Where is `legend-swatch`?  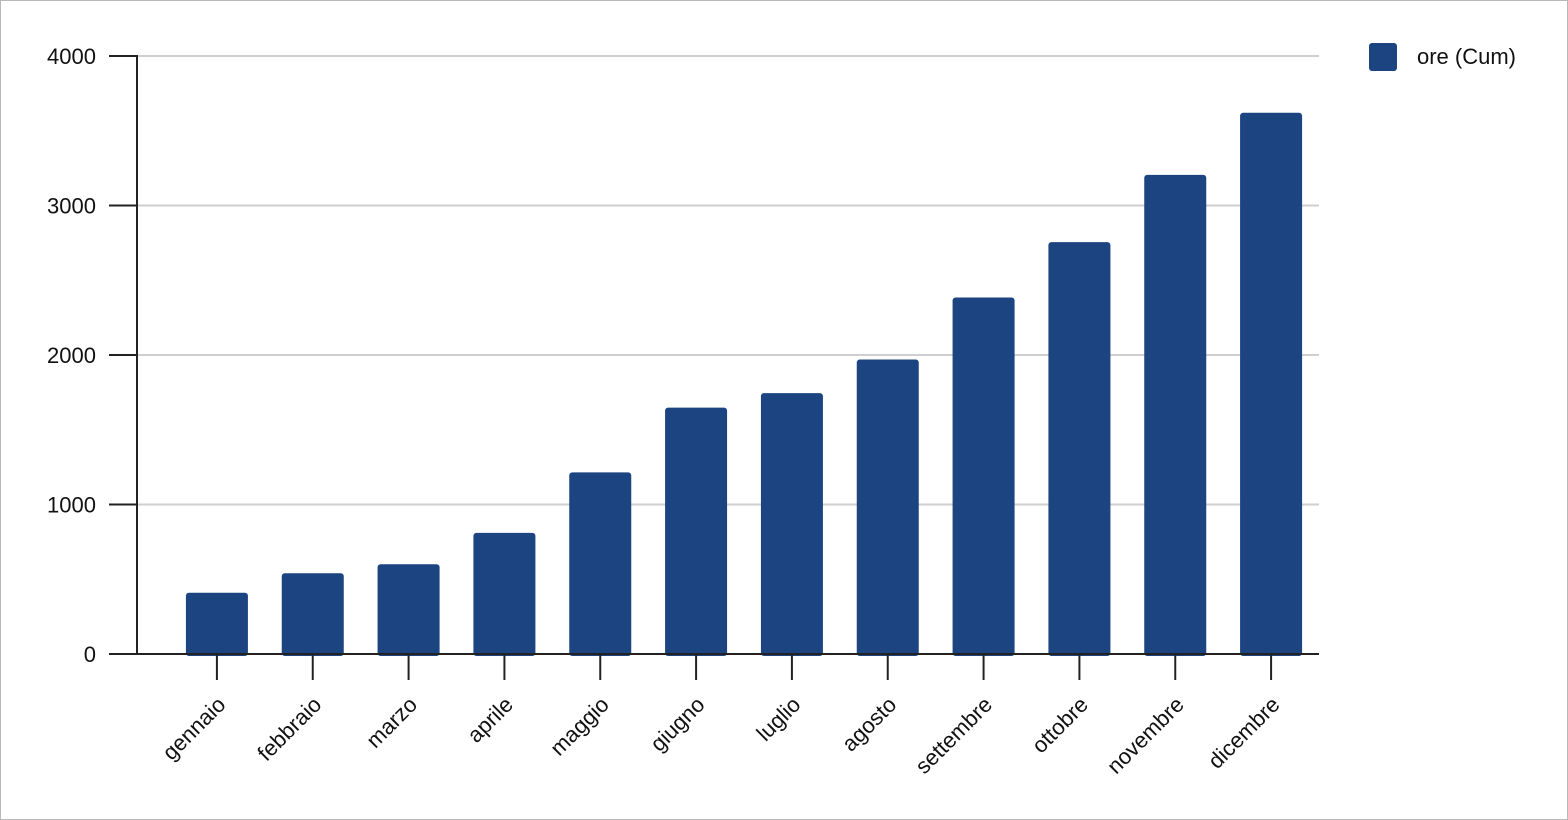 legend-swatch is located at coordinates (1383, 57).